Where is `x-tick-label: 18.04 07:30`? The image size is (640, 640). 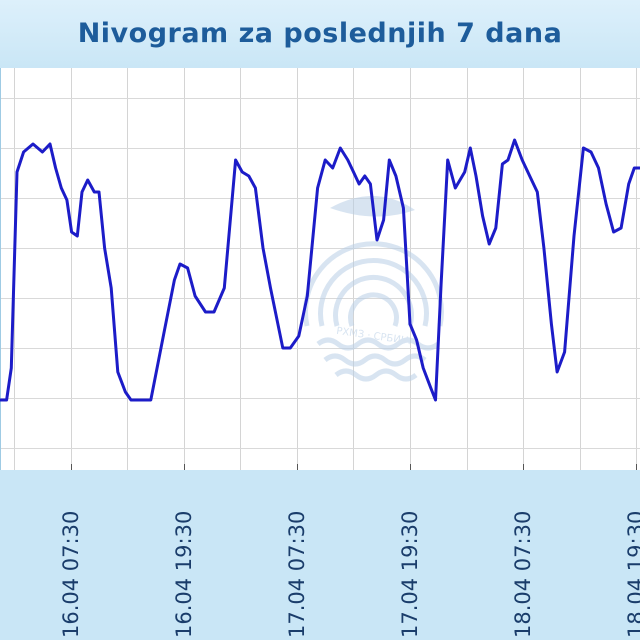
x-tick-label: 18.04 07:30 is located at coordinates (523, 574).